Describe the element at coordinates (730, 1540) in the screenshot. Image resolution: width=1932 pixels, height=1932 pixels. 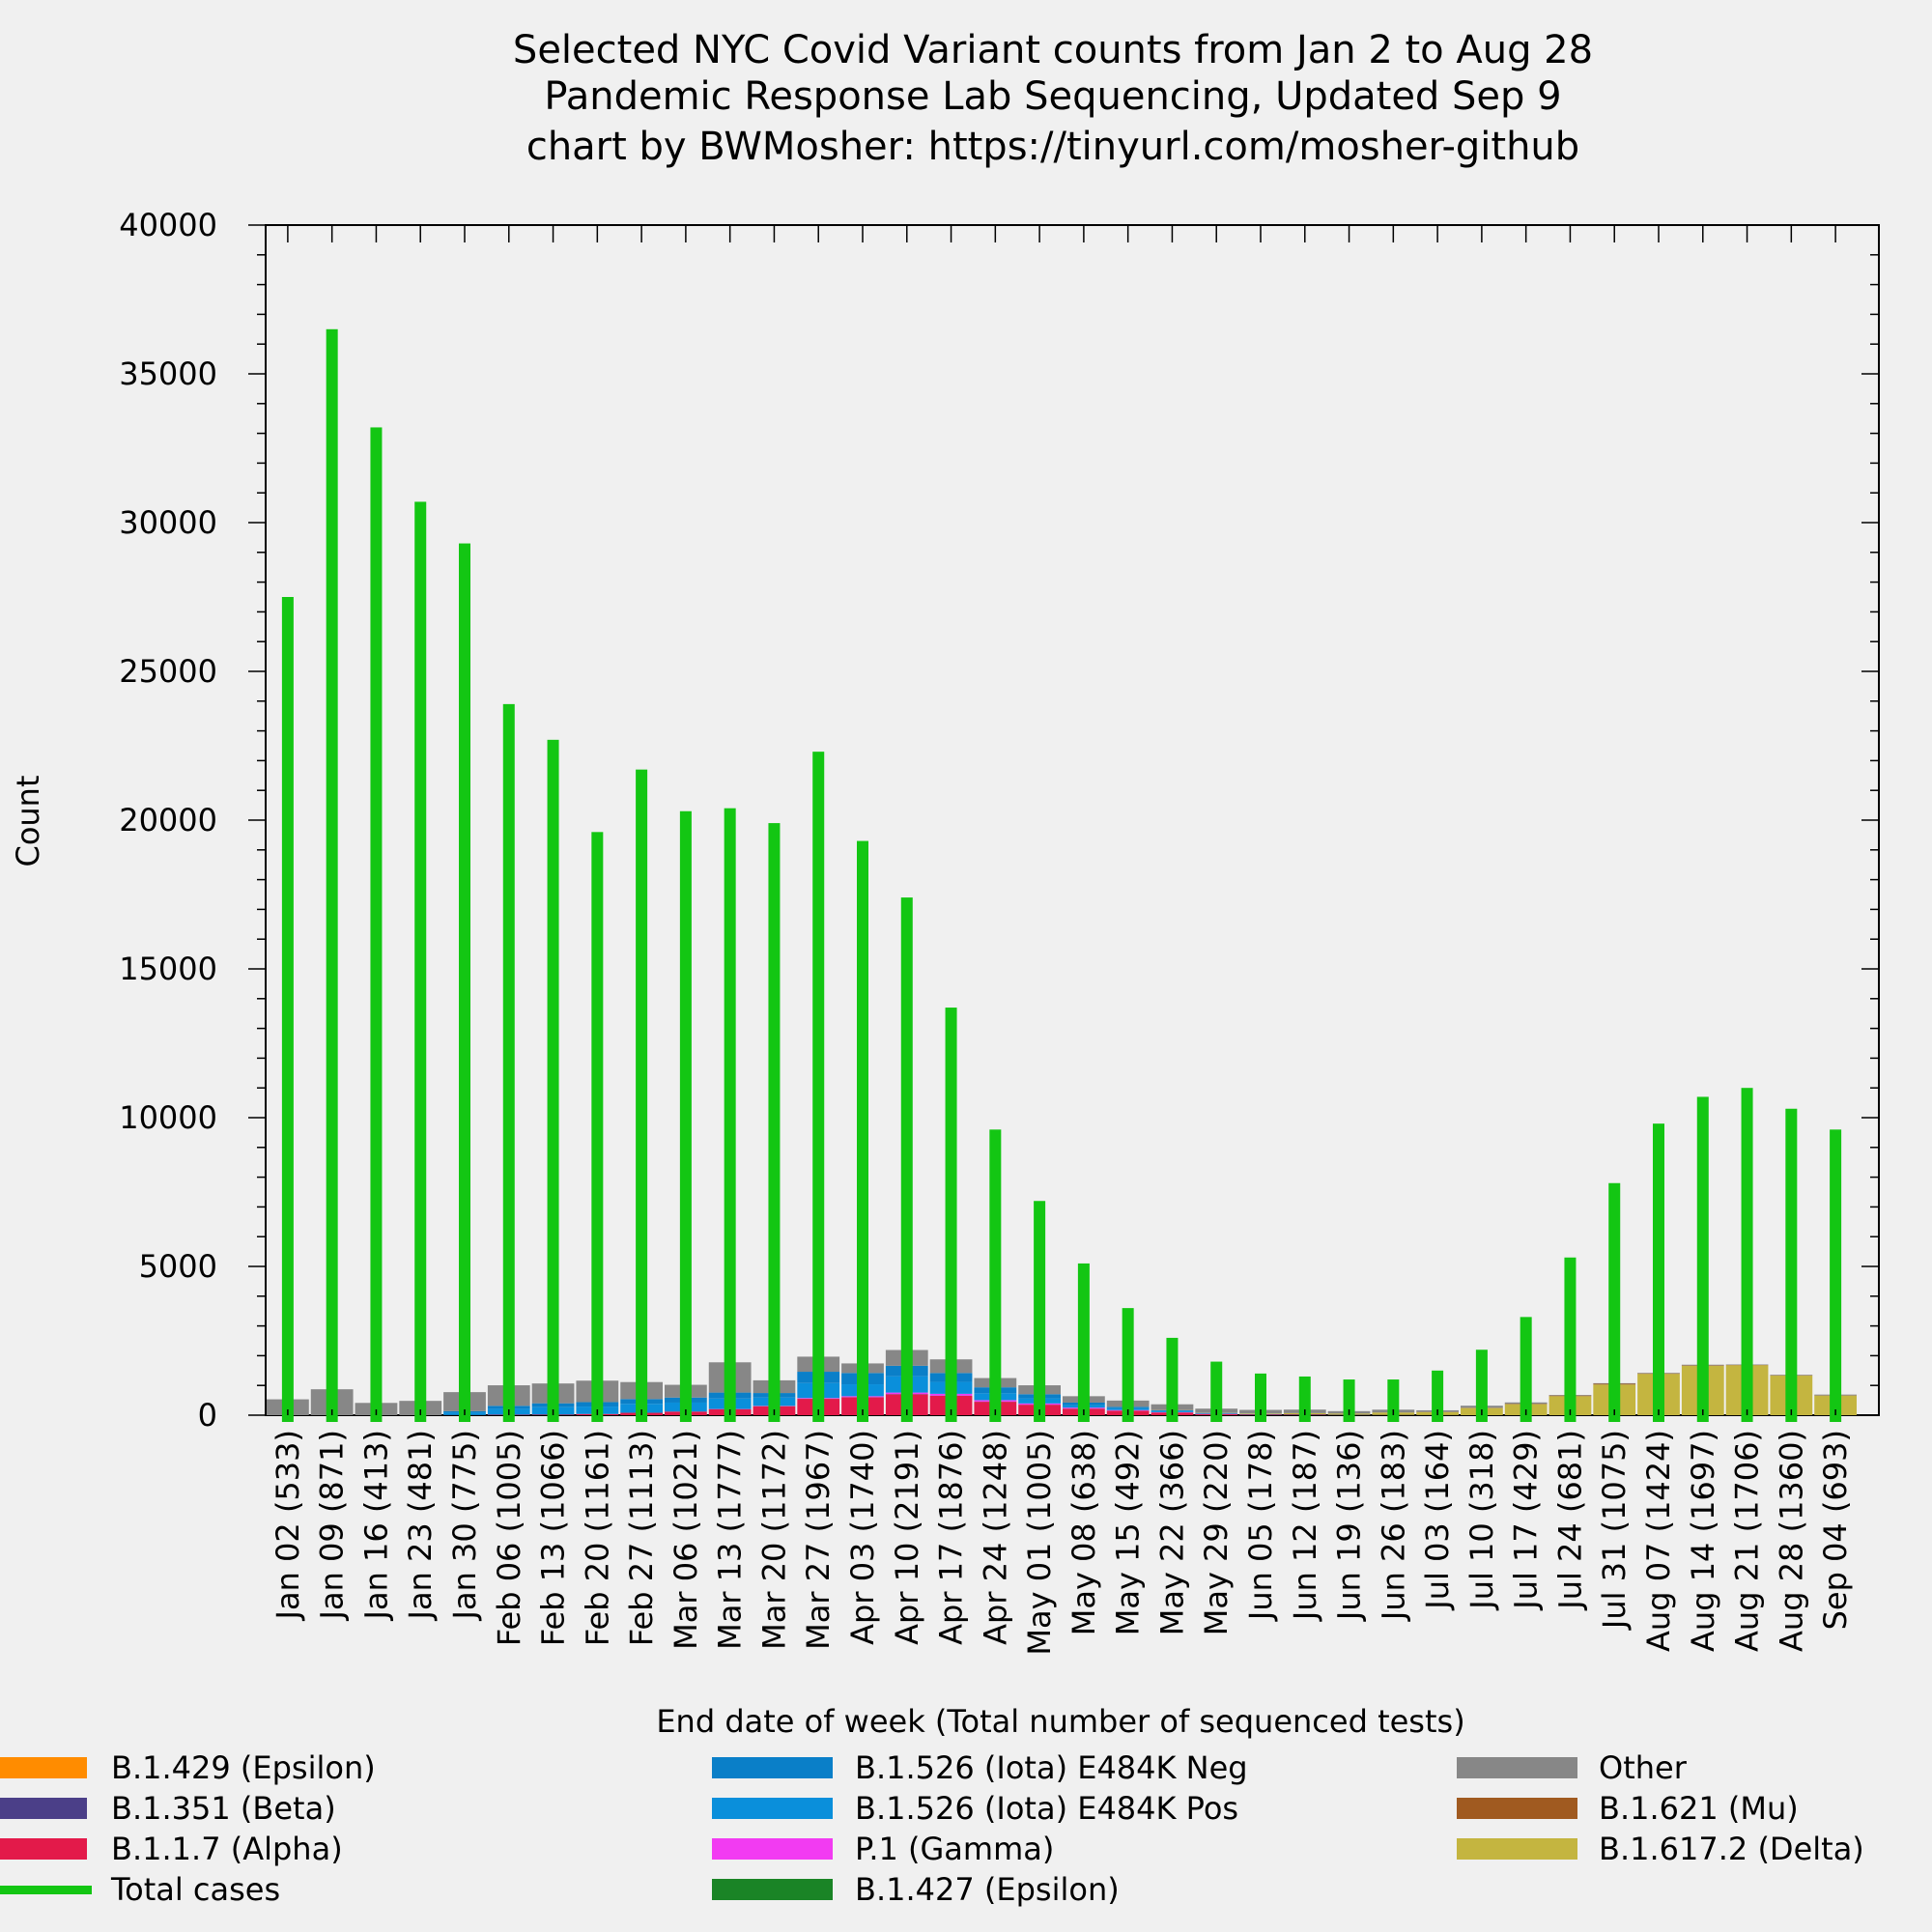
I see `x-tick-label: Mar 13 (1777)` at that location.